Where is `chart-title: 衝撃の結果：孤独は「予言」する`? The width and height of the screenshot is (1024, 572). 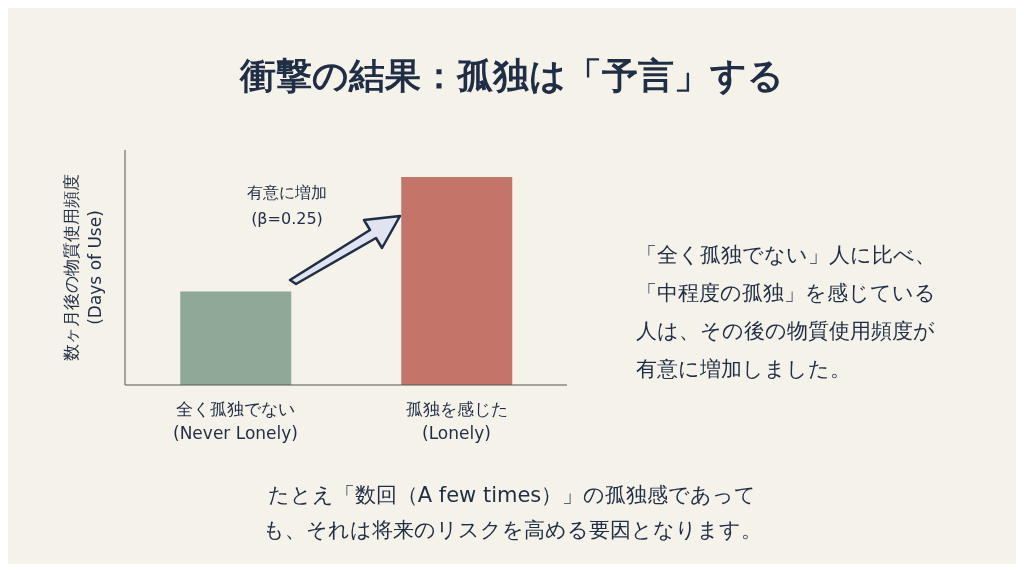
chart-title: 衝撃の結果：孤独は「予言」する is located at coordinates (511, 76).